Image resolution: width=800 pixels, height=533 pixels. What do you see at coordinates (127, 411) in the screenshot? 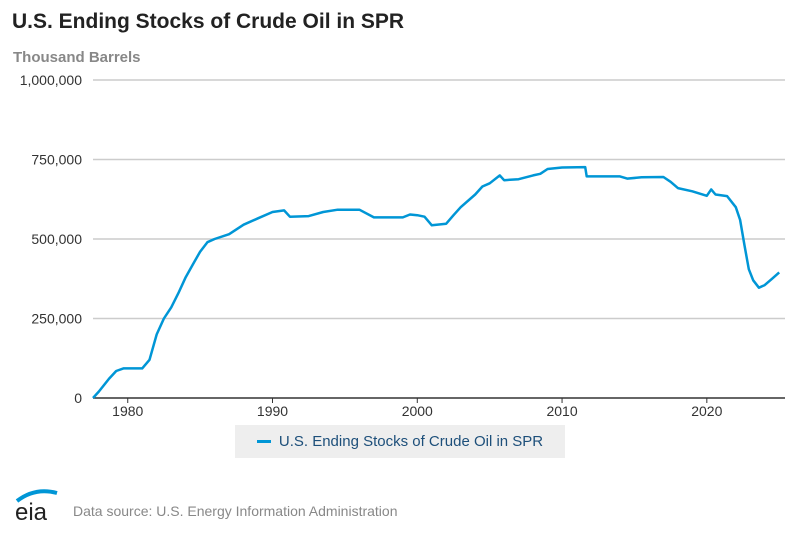
I see `x-tick-label: 1980` at bounding box center [127, 411].